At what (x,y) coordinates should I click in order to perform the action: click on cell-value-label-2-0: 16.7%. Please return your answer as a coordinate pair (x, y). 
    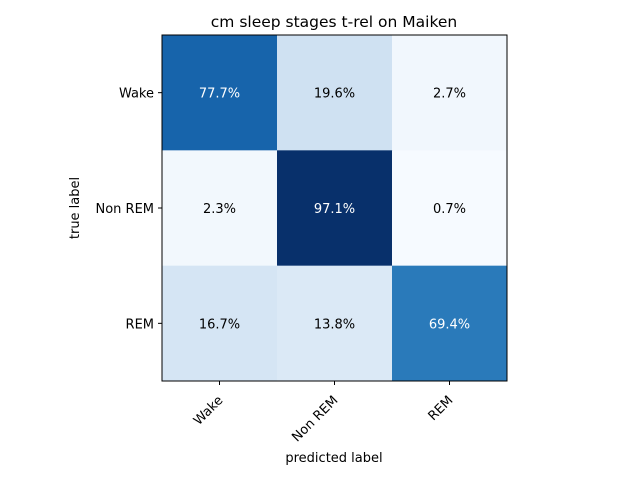
    Looking at the image, I should click on (219, 324).